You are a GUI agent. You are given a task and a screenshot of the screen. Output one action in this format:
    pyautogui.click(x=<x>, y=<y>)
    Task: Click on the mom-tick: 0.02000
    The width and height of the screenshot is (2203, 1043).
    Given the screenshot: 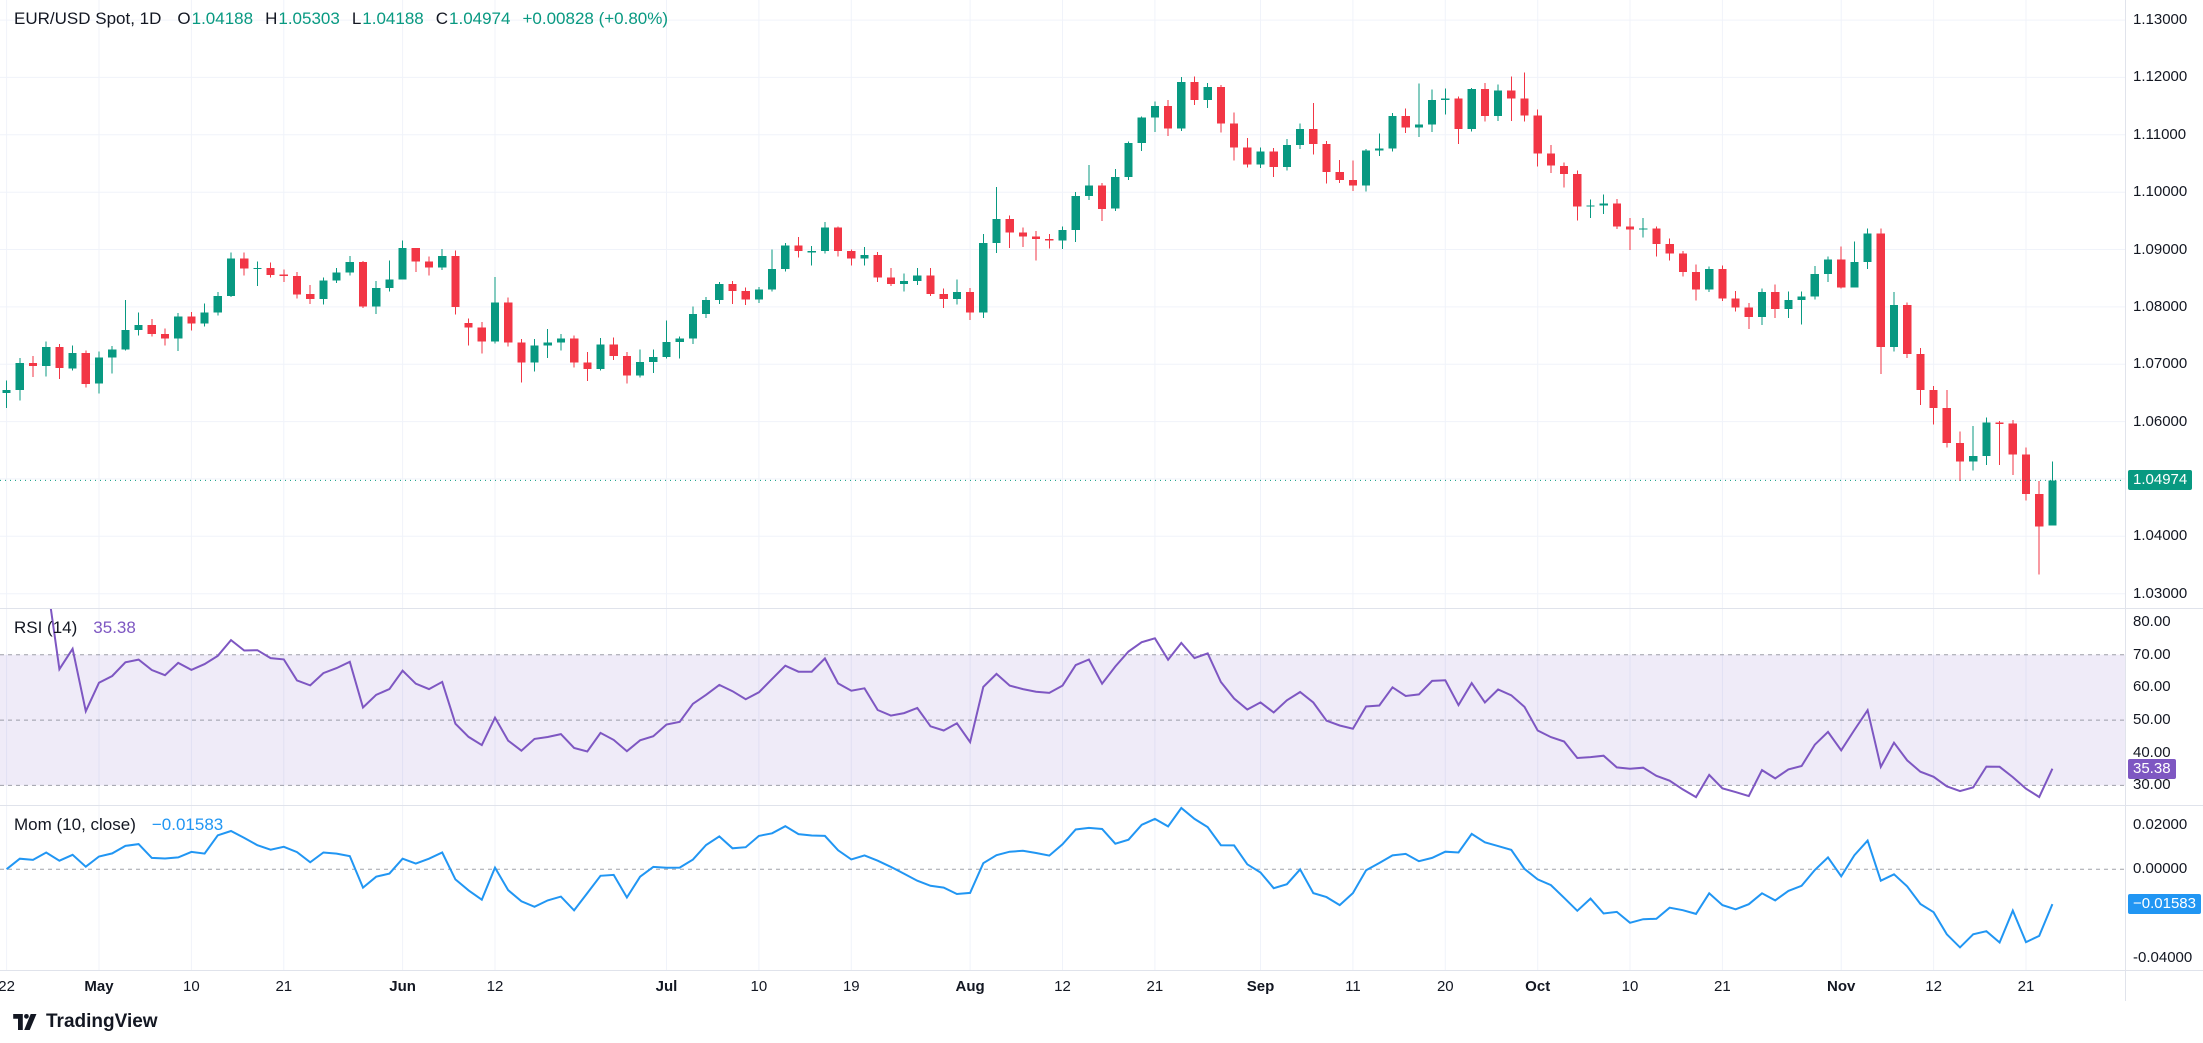 What is the action you would take?
    pyautogui.click(x=2160, y=824)
    